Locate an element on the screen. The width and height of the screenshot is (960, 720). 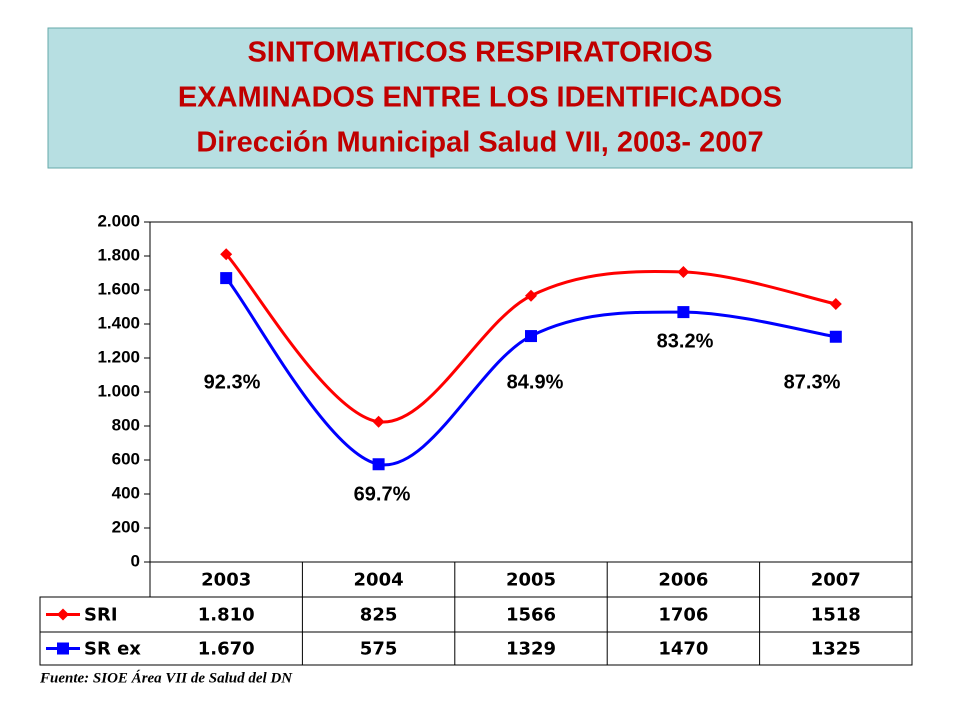
table-cell: 1329 is located at coordinates (531, 649).